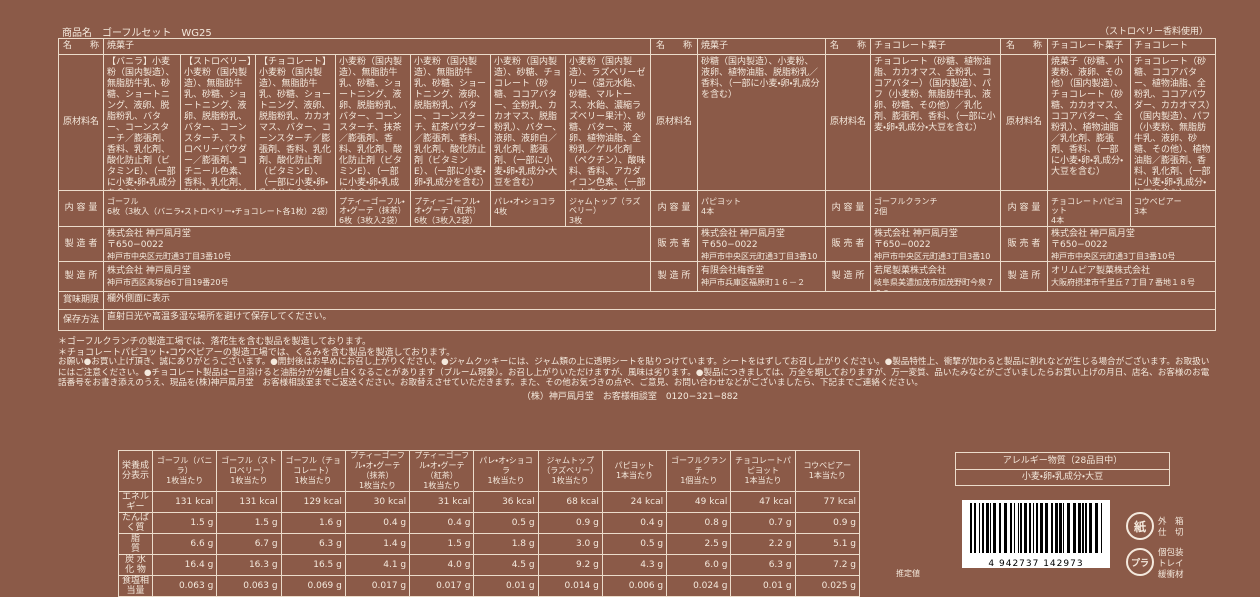  Describe the element at coordinates (570, 544) in the screenshot. I see `nutrient-value: 3.0 g` at that location.